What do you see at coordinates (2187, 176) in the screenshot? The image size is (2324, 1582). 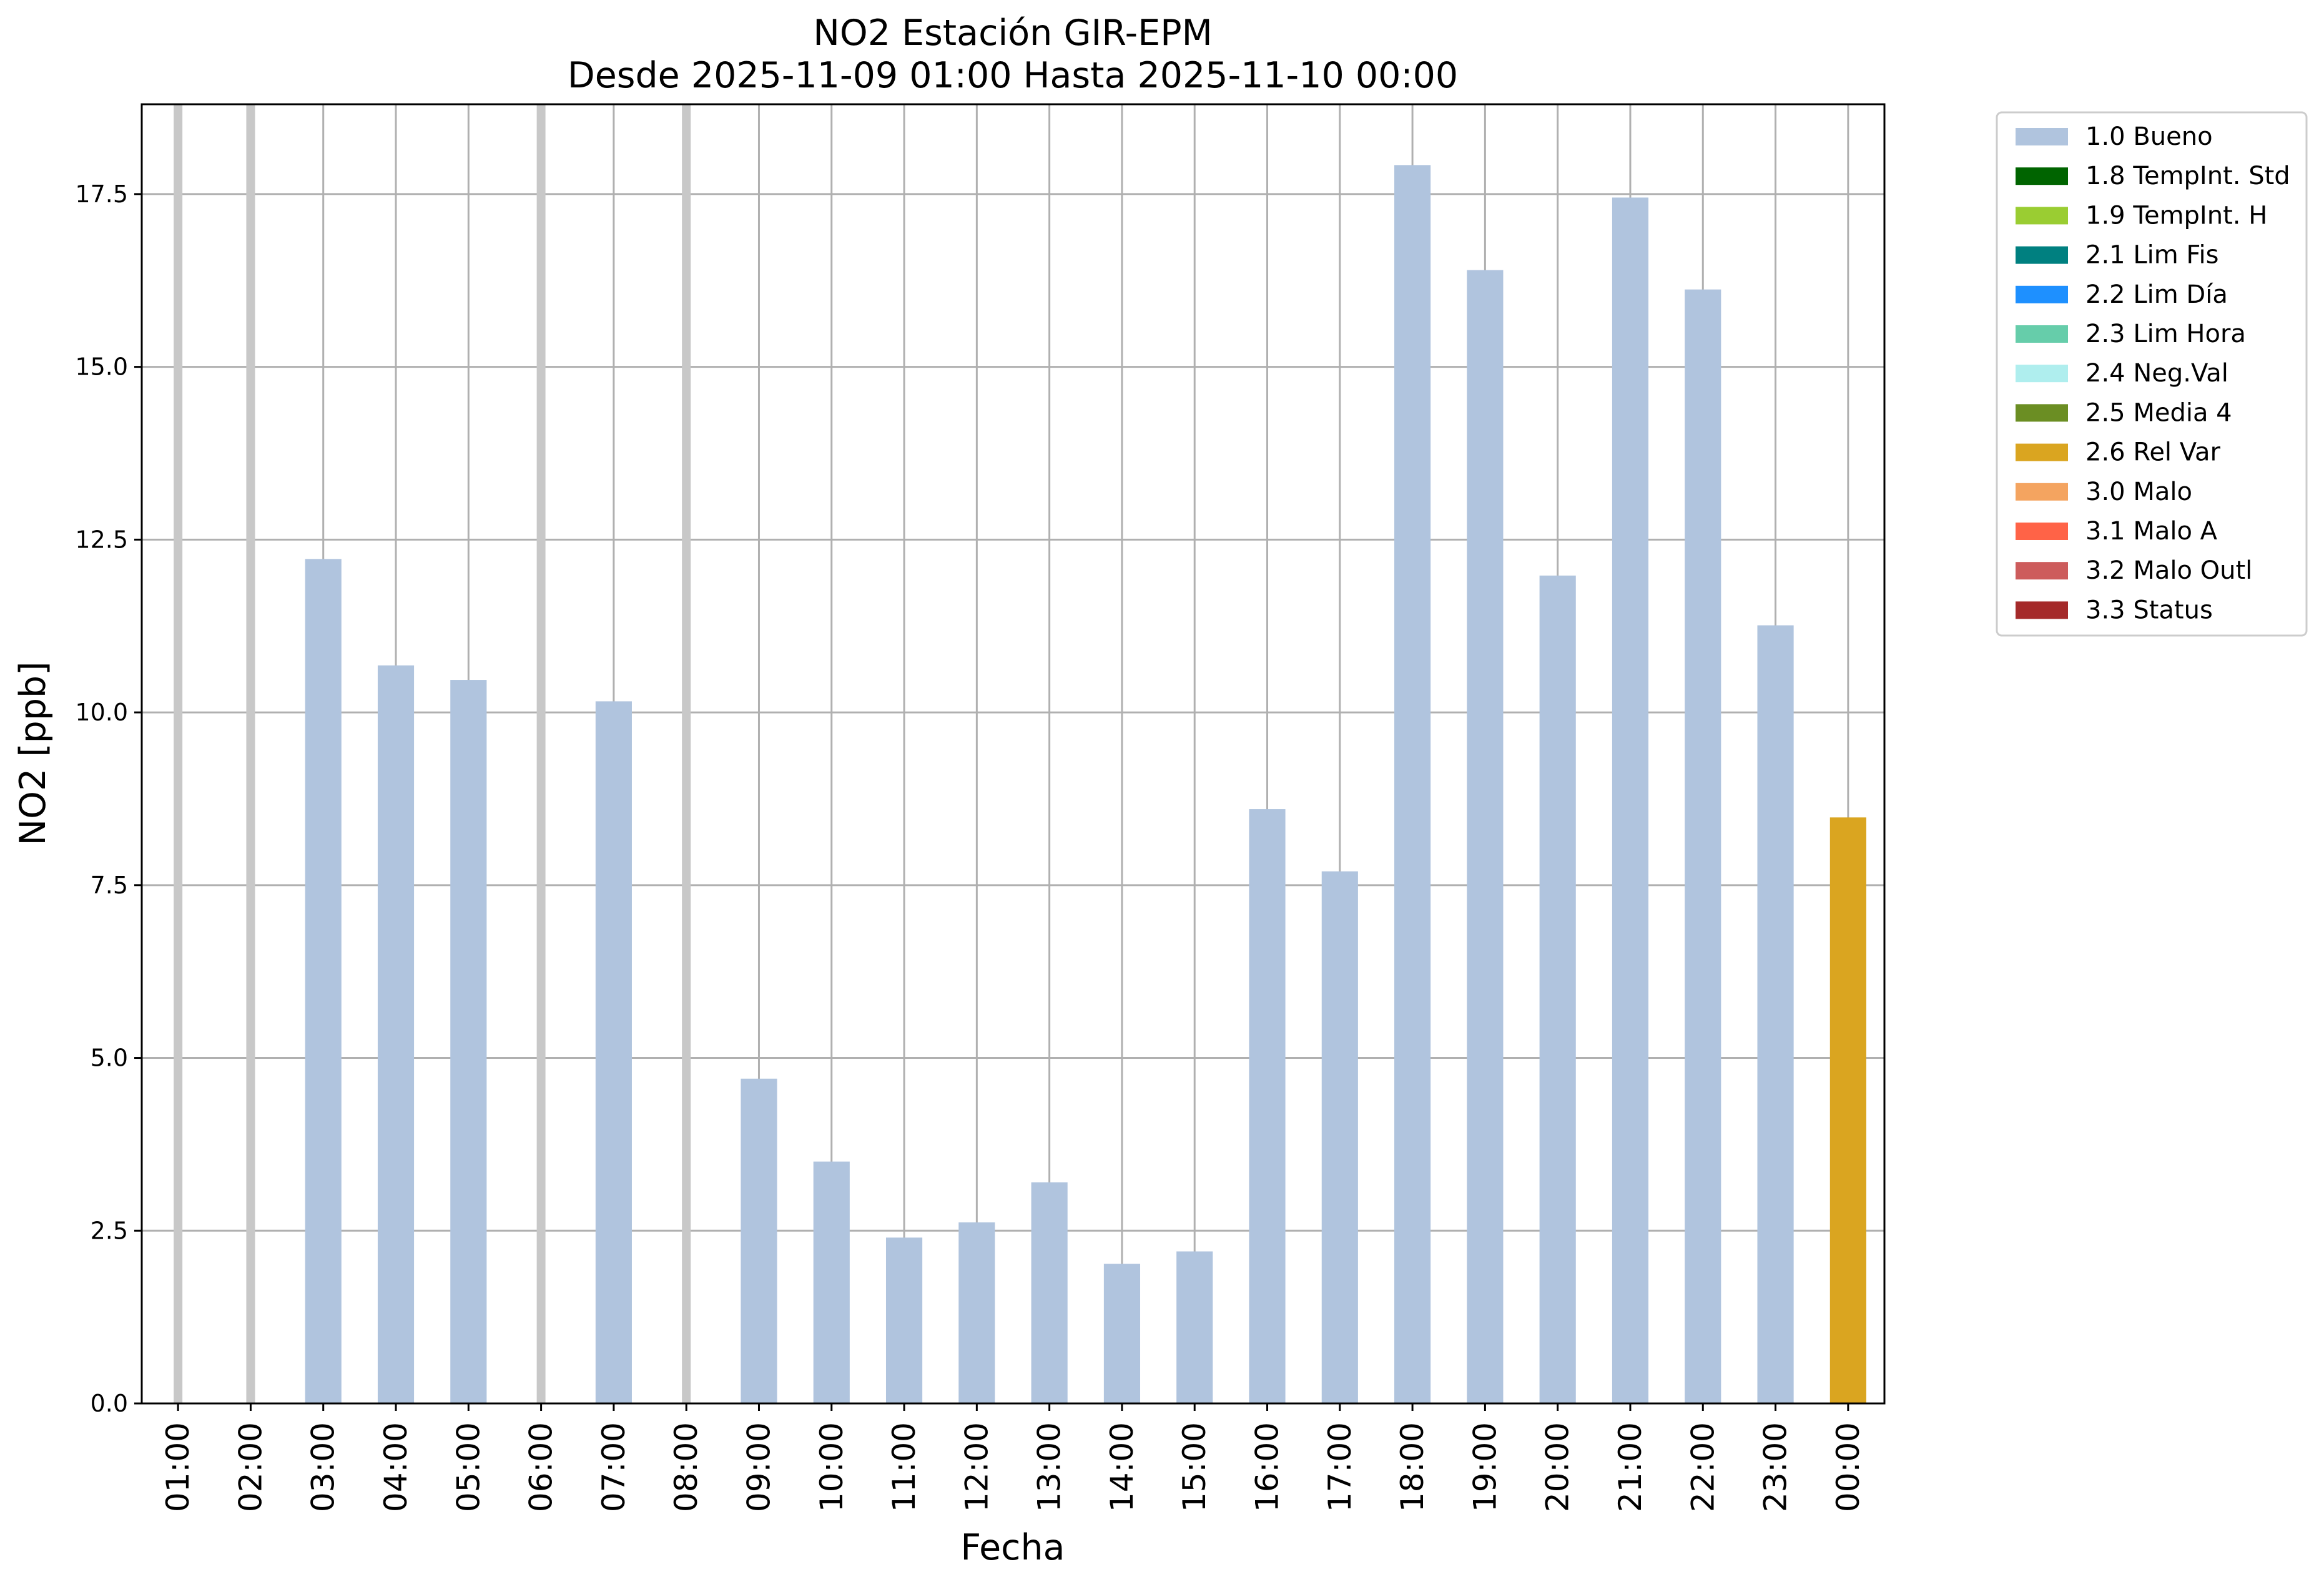 I see `legend-label: 1.8 TempInt. Std` at bounding box center [2187, 176].